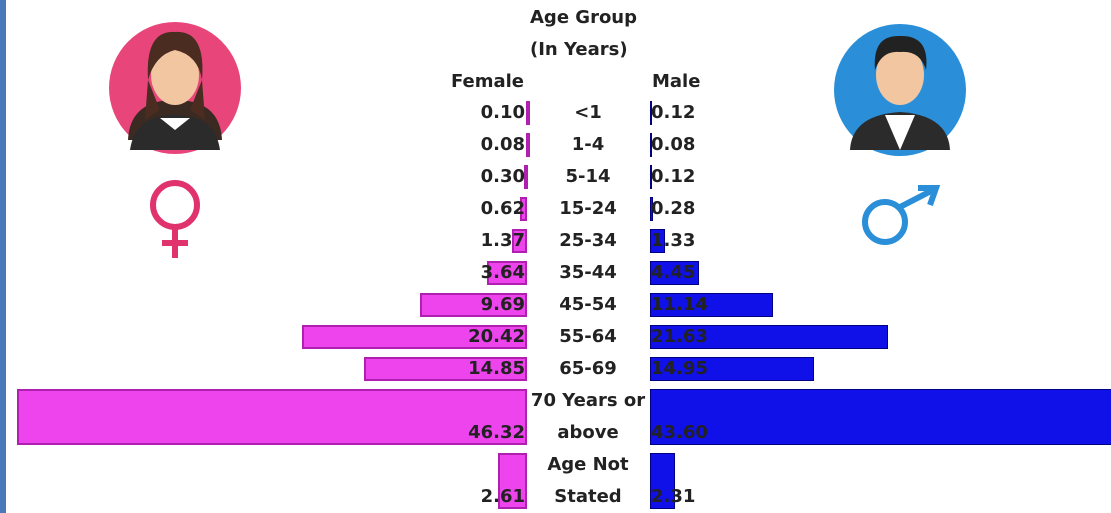  What do you see at coordinates (588, 416) in the screenshot?
I see `category-label: 70 Years or above` at bounding box center [588, 416].